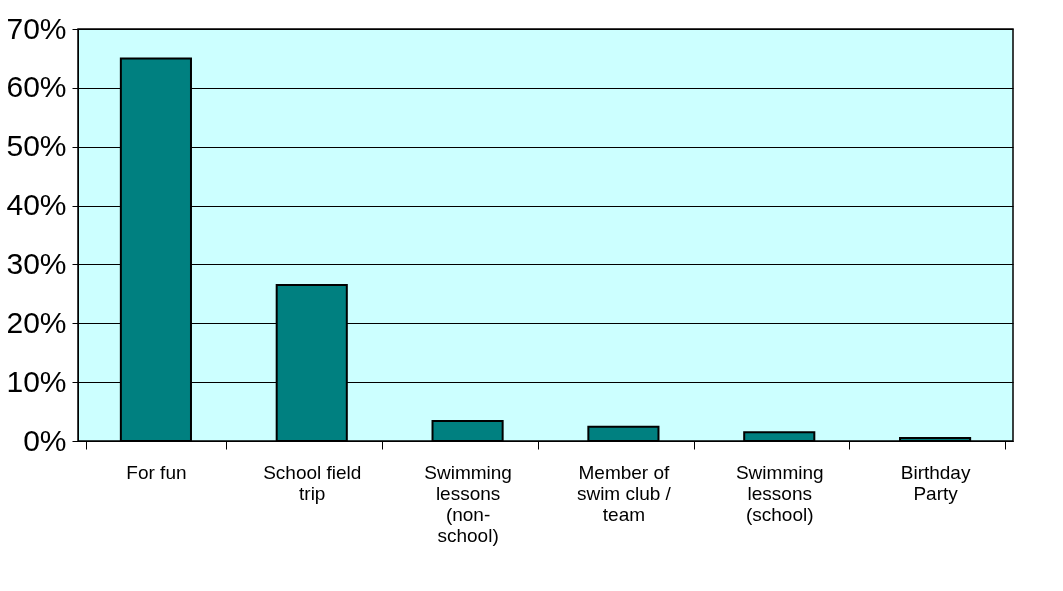 This screenshot has height=591, width=1063. I want to click on y-tick-label: 60%, so click(36, 87).